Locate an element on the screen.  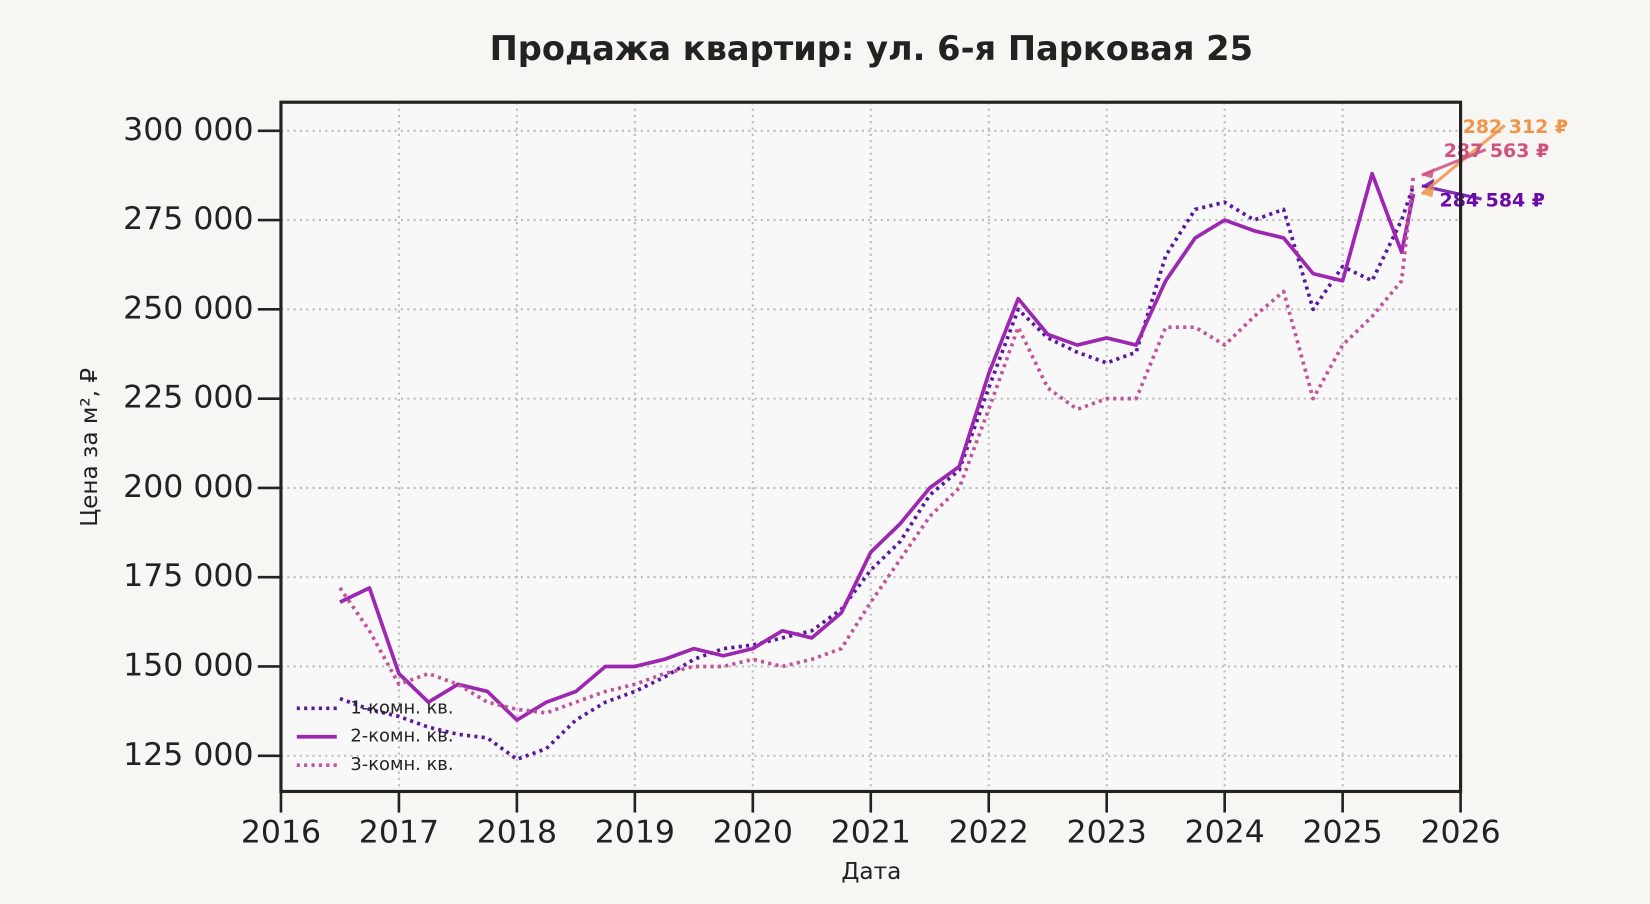
x-tick-label: 2023 is located at coordinates (1107, 833).